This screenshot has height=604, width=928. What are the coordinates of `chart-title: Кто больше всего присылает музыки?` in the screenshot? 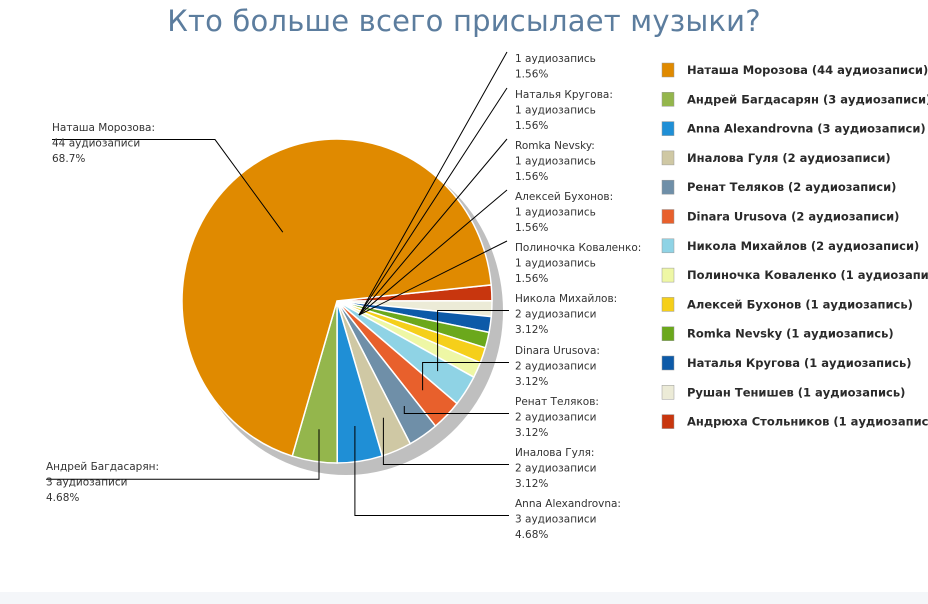 It's located at (464, 21).